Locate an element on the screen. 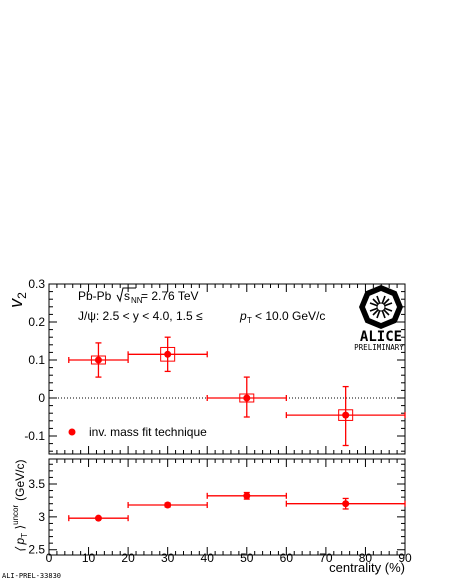  x-tick-label: 60 is located at coordinates (287, 558).